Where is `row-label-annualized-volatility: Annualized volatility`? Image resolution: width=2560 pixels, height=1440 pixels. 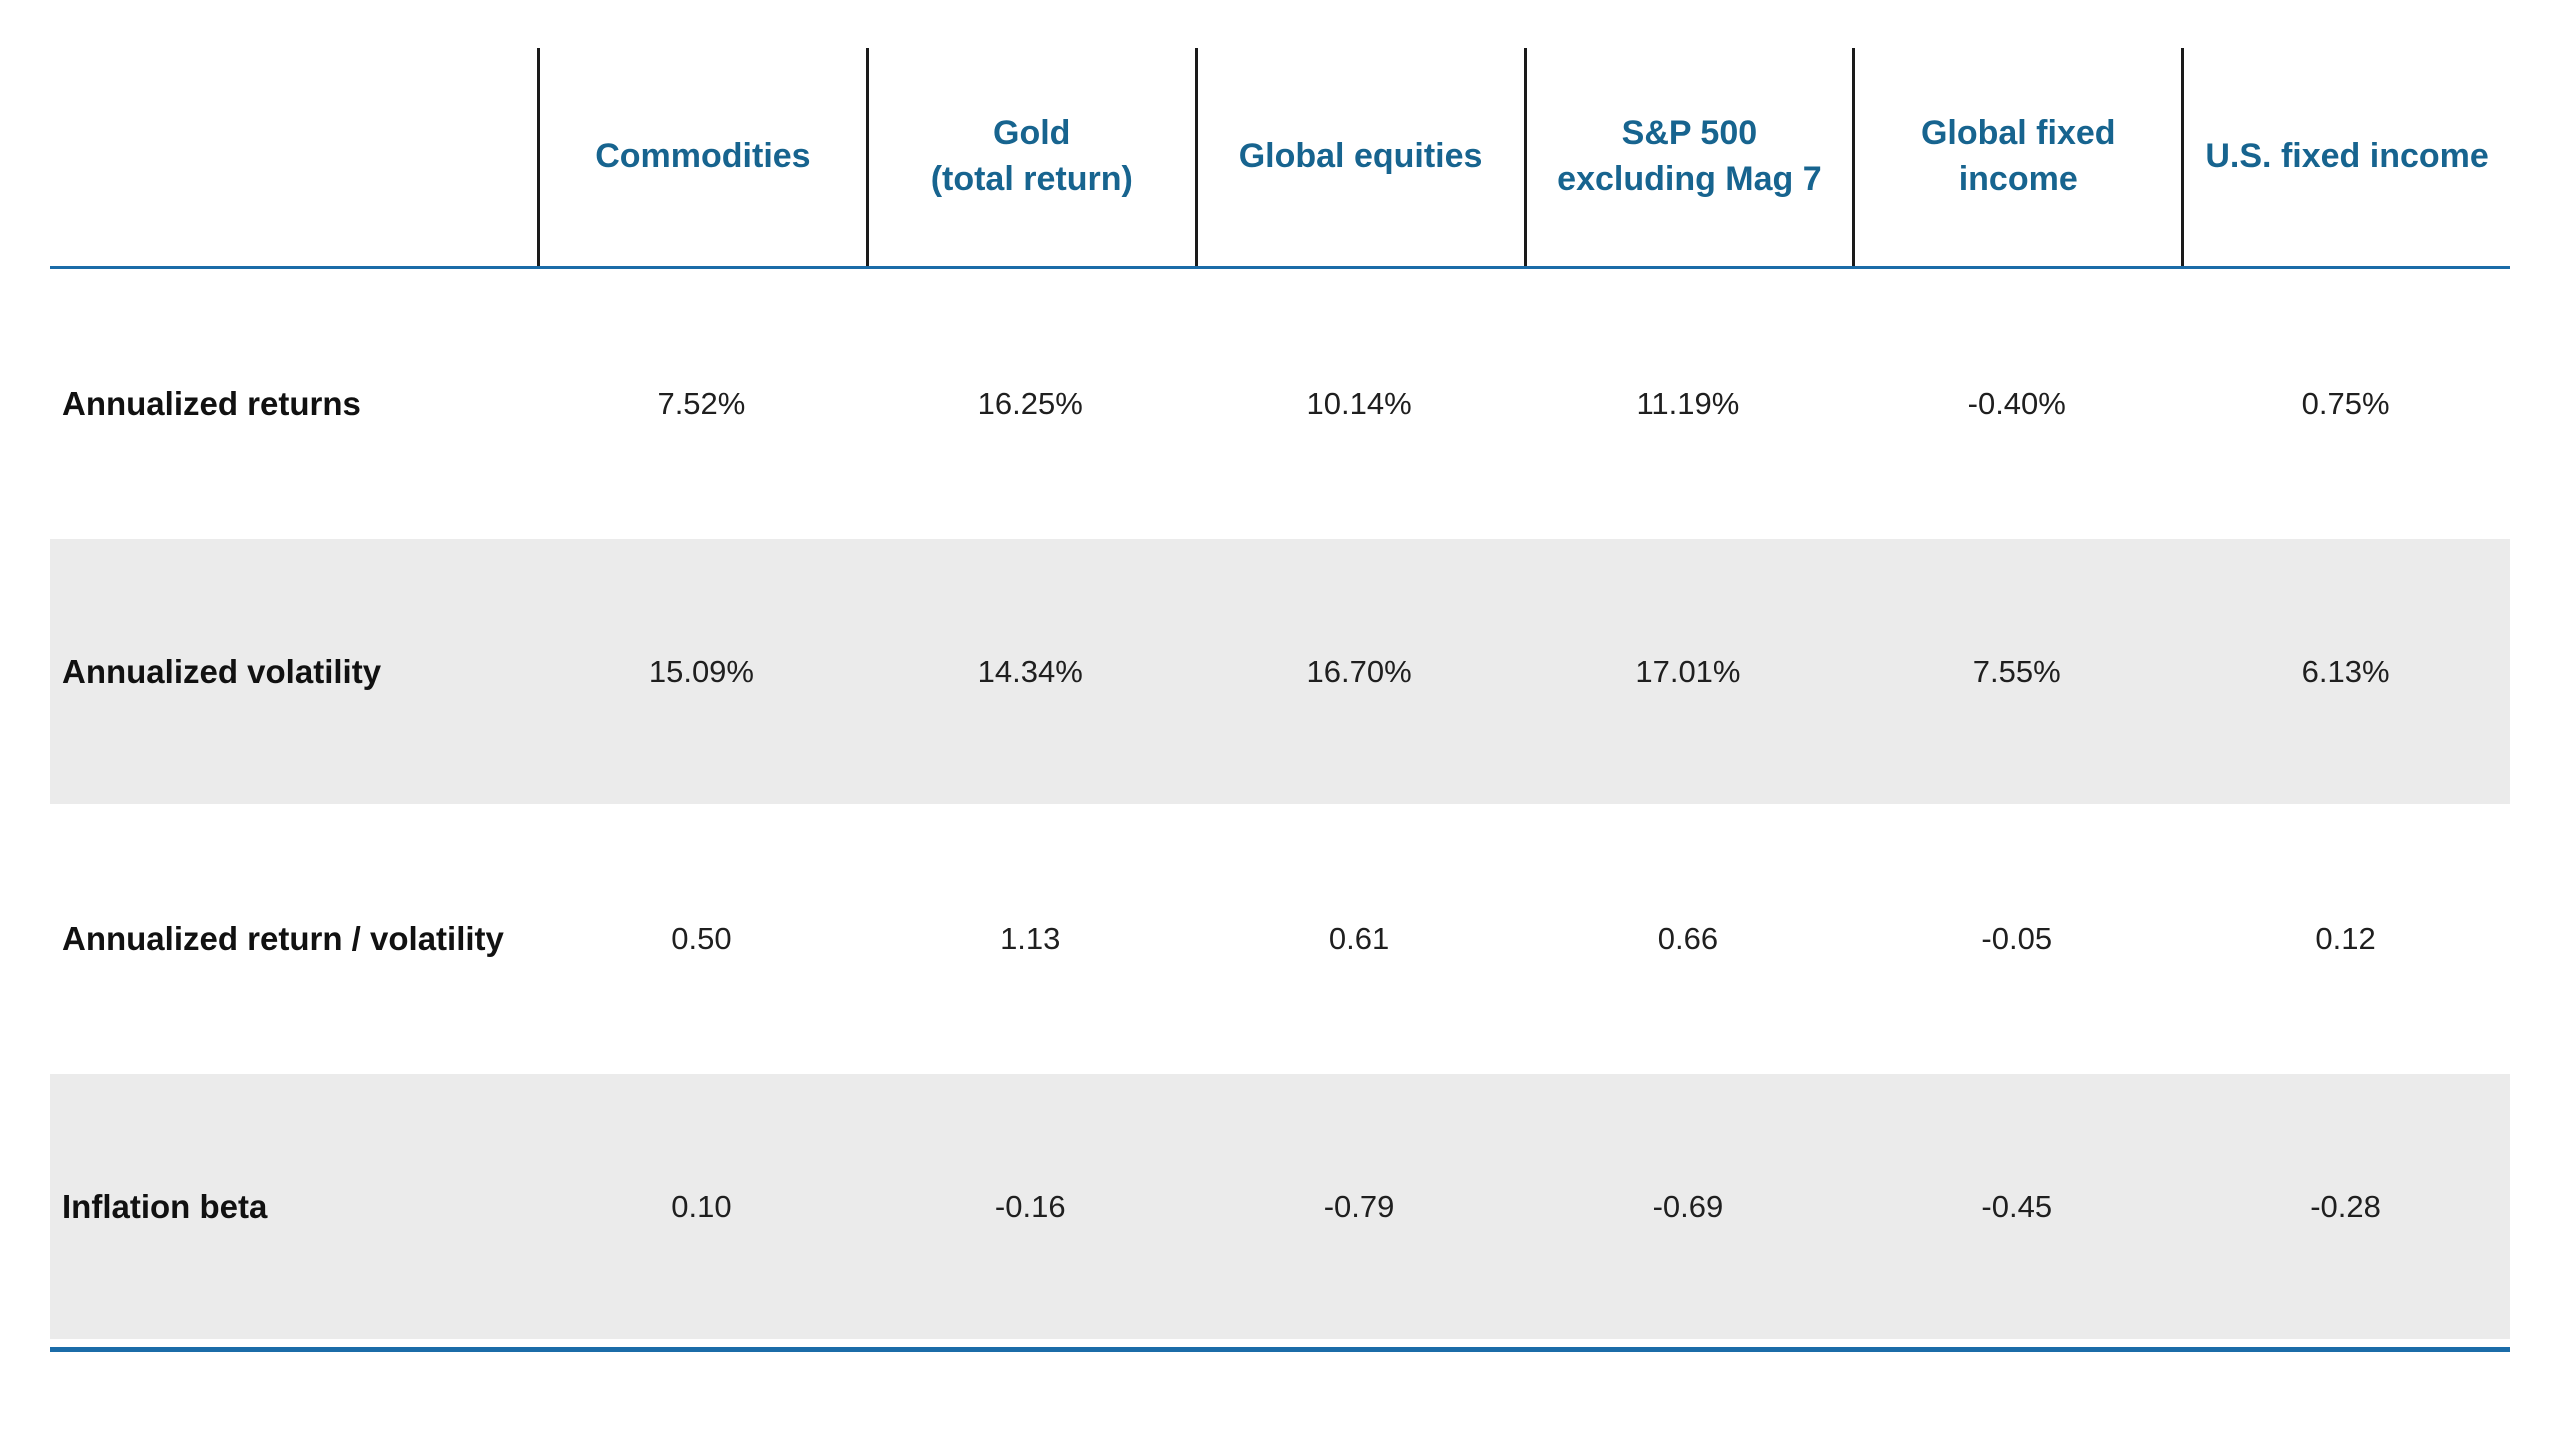
row-label-annualized-volatility: Annualized volatility is located at coordinates (222, 671).